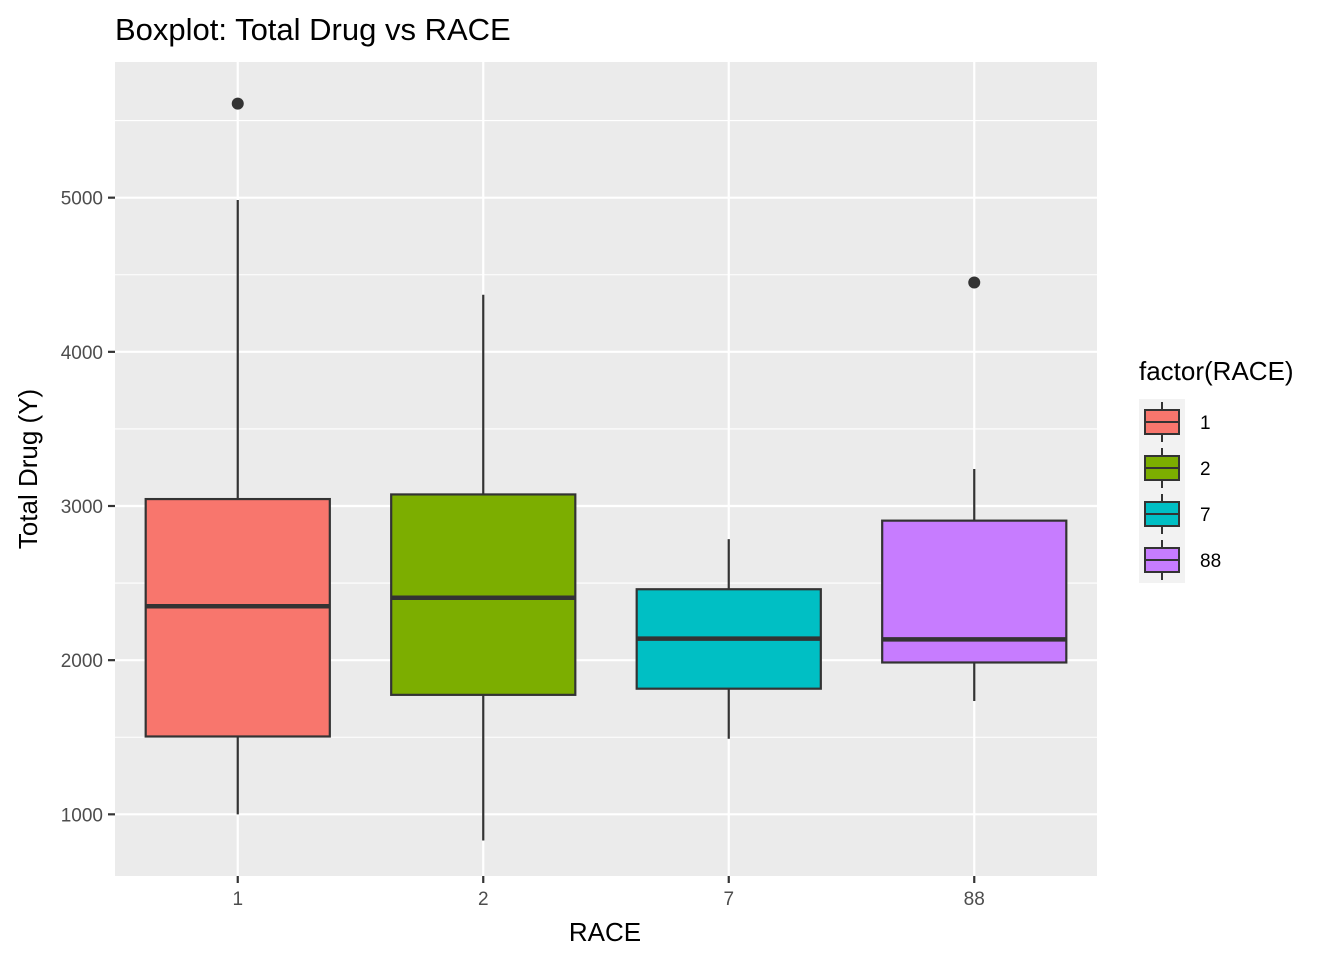  What do you see at coordinates (728, 899) in the screenshot?
I see `x-tick-label: 7` at bounding box center [728, 899].